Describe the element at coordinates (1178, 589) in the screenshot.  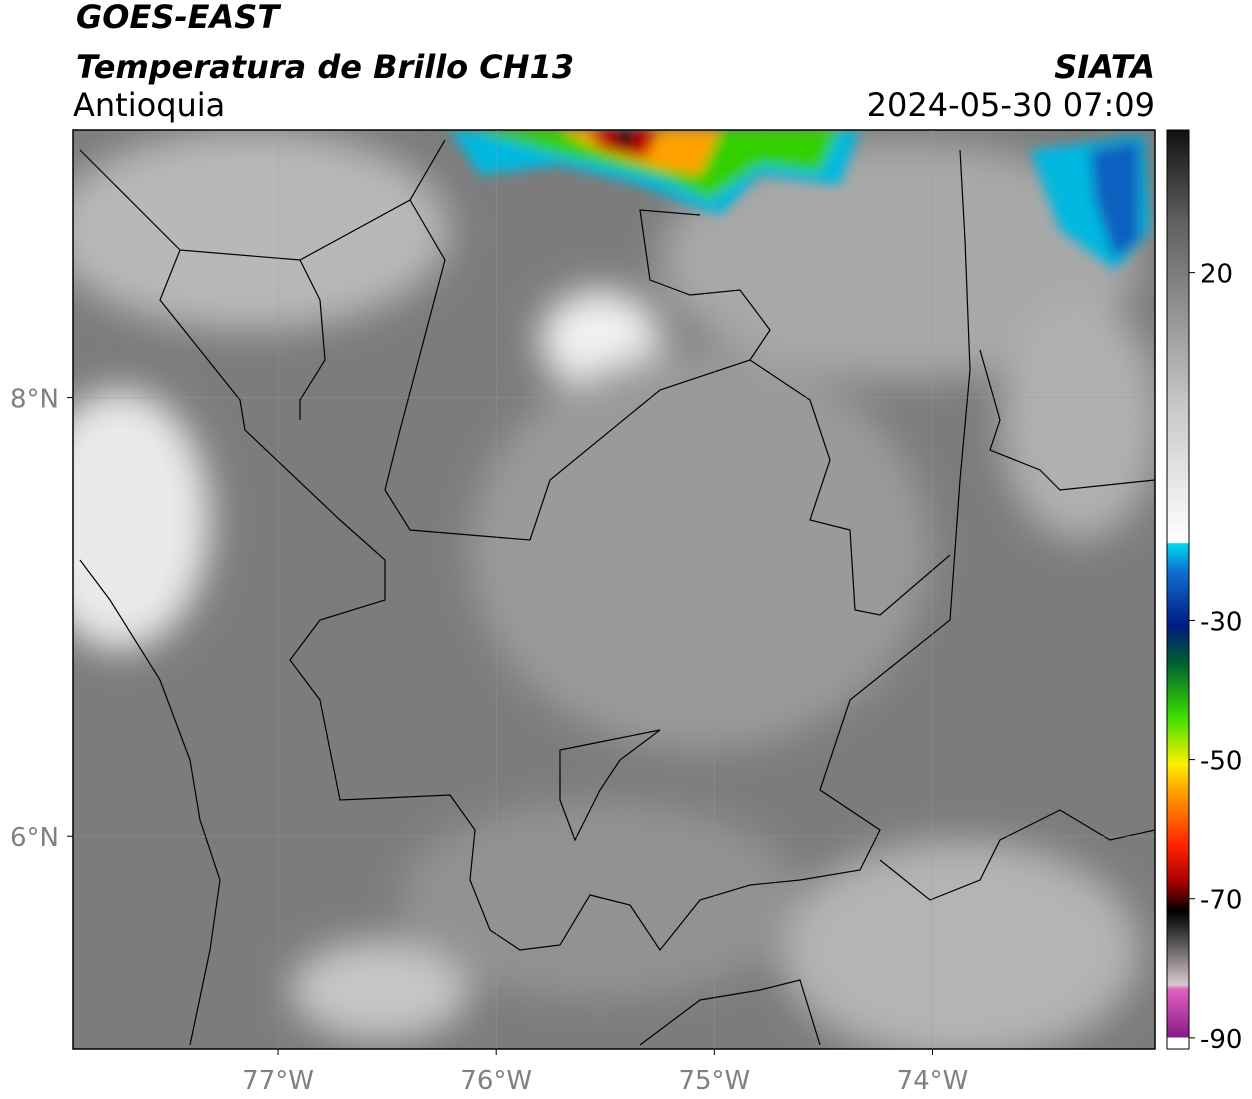
I see `colorbar` at that location.